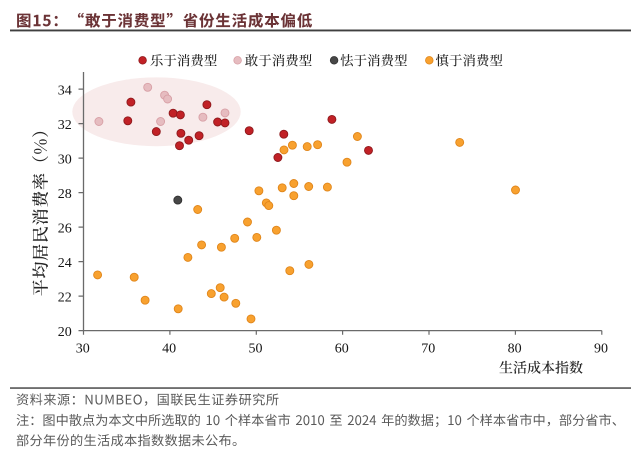 The height and width of the screenshot is (467, 641). What do you see at coordinates (515, 349) in the screenshot?
I see `svg-text: 80` at bounding box center [515, 349].